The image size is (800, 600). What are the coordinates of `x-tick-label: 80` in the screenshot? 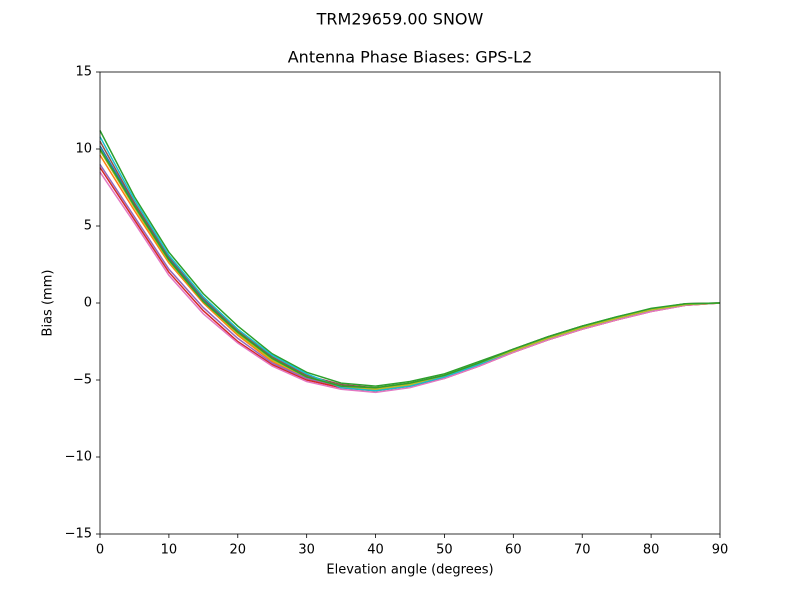 It's located at (651, 550).